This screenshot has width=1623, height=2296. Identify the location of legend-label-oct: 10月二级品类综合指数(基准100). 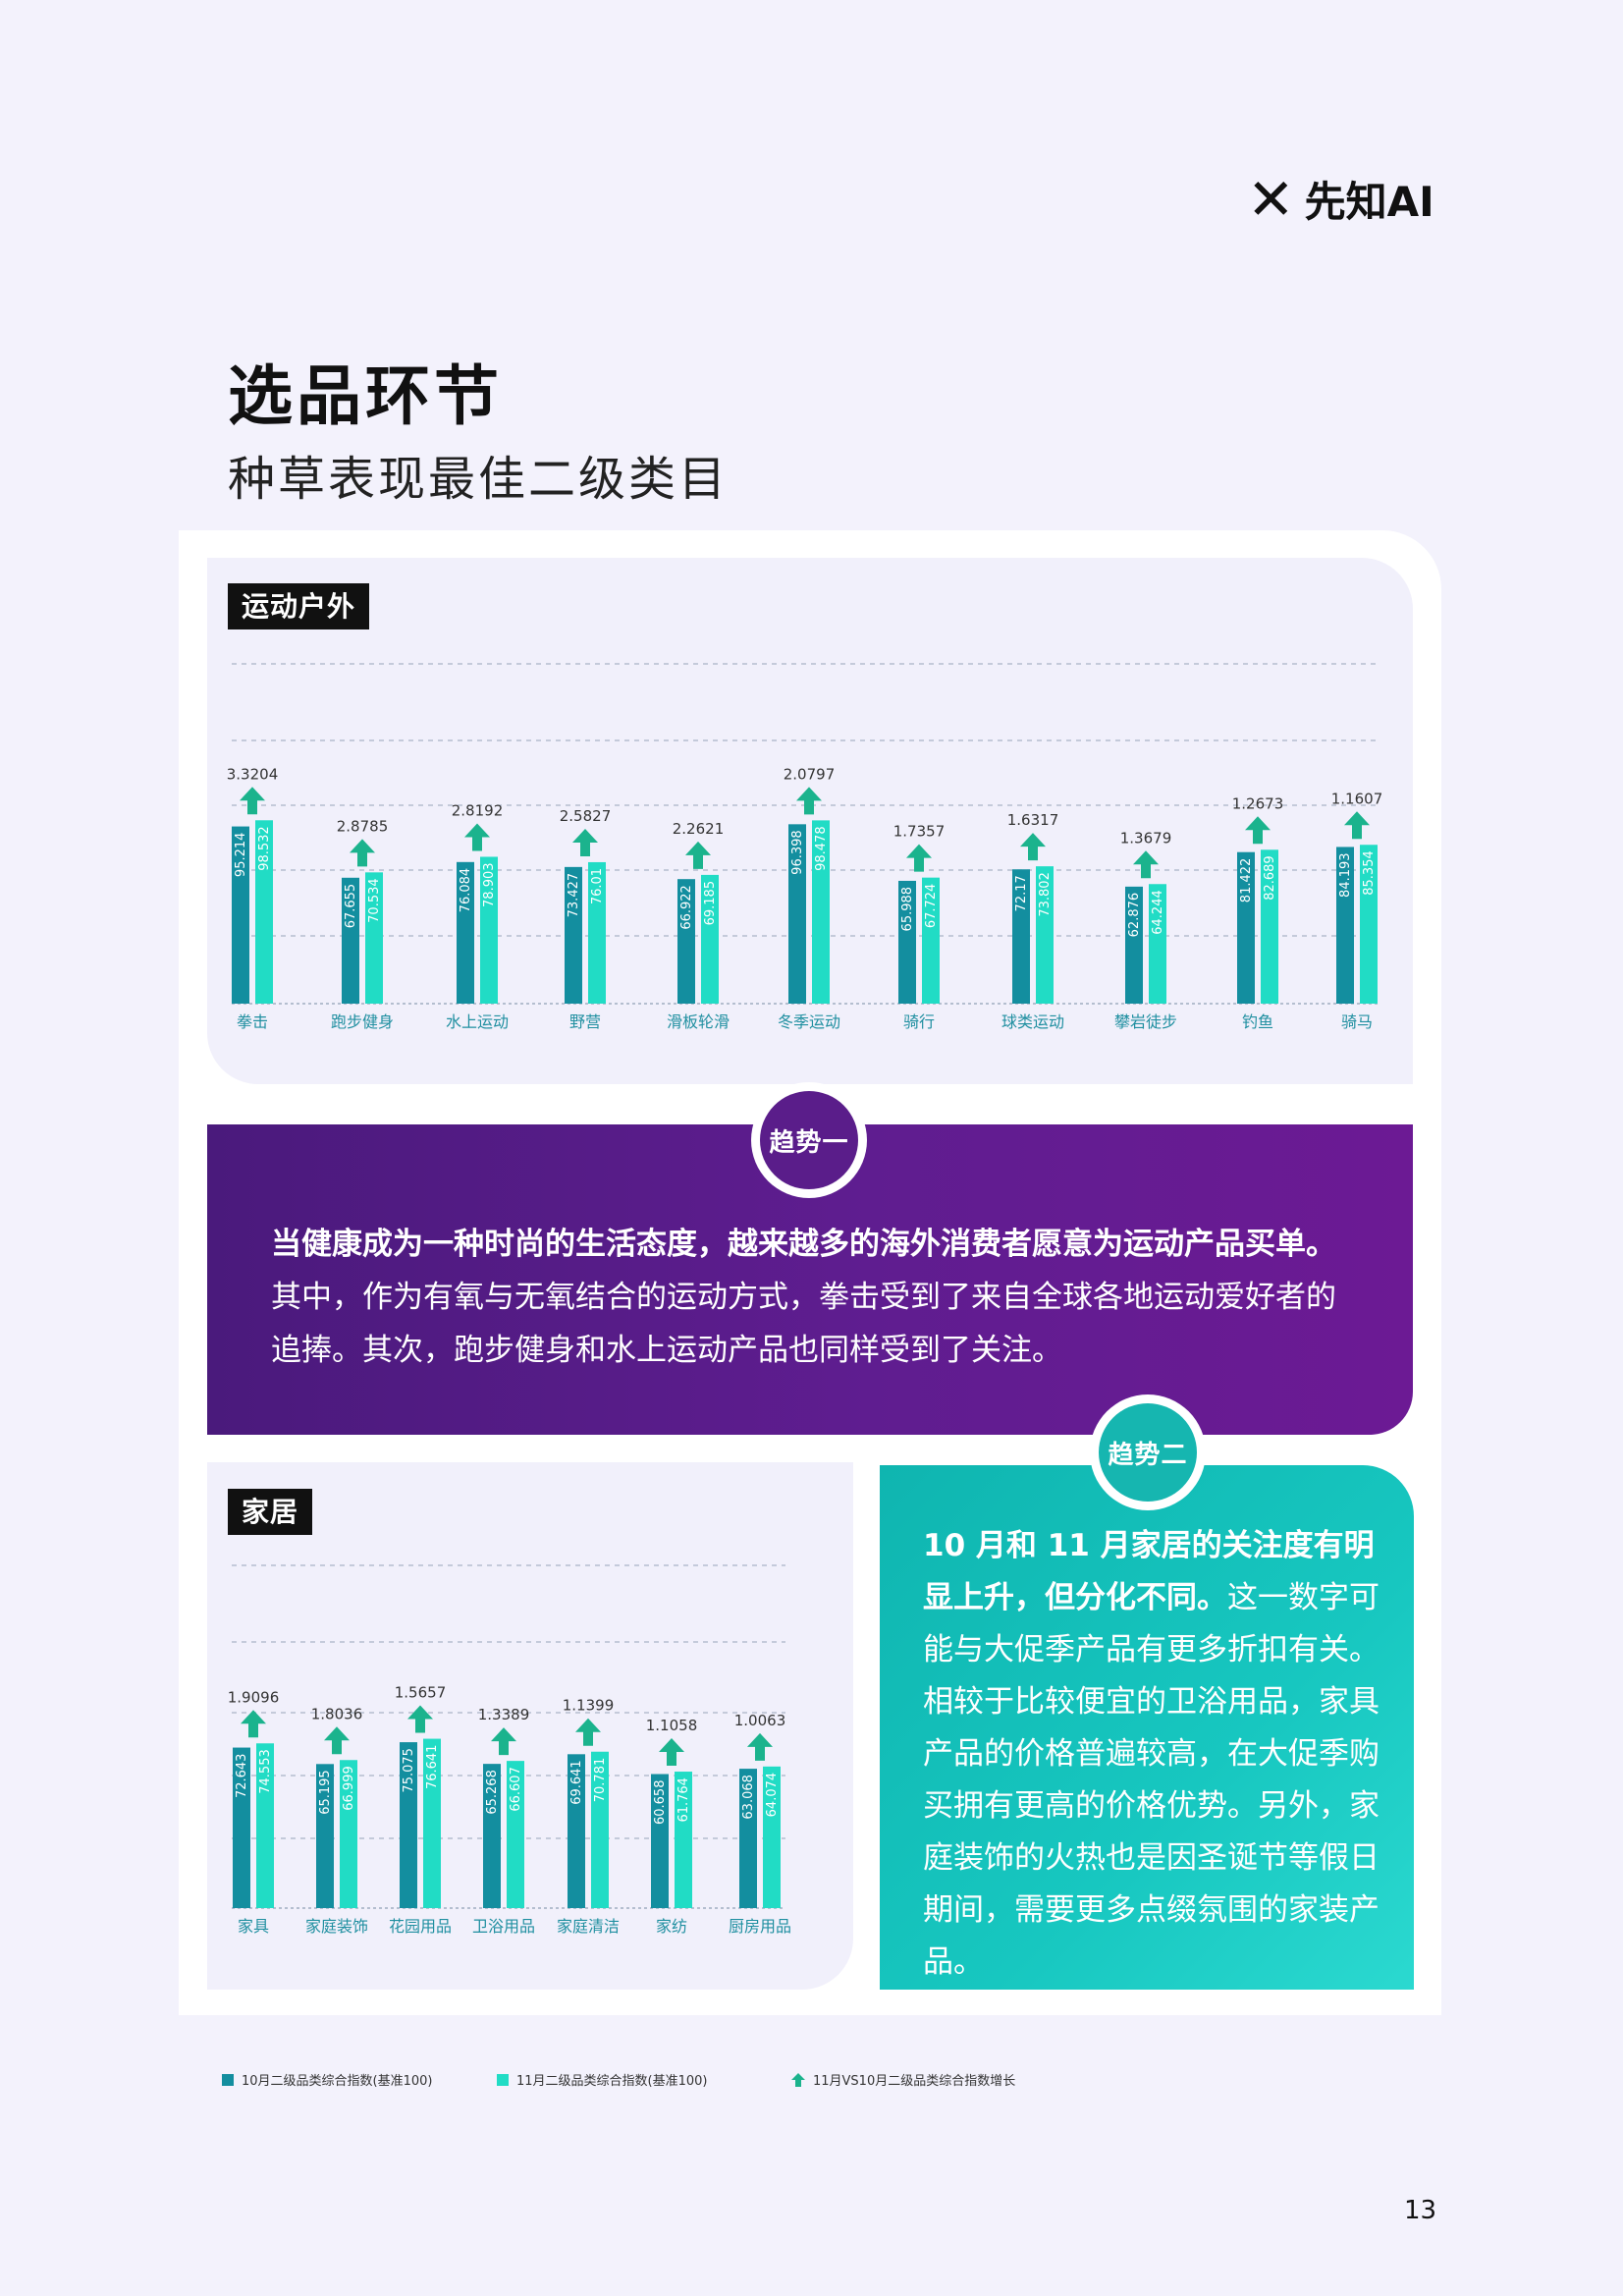
(337, 2081).